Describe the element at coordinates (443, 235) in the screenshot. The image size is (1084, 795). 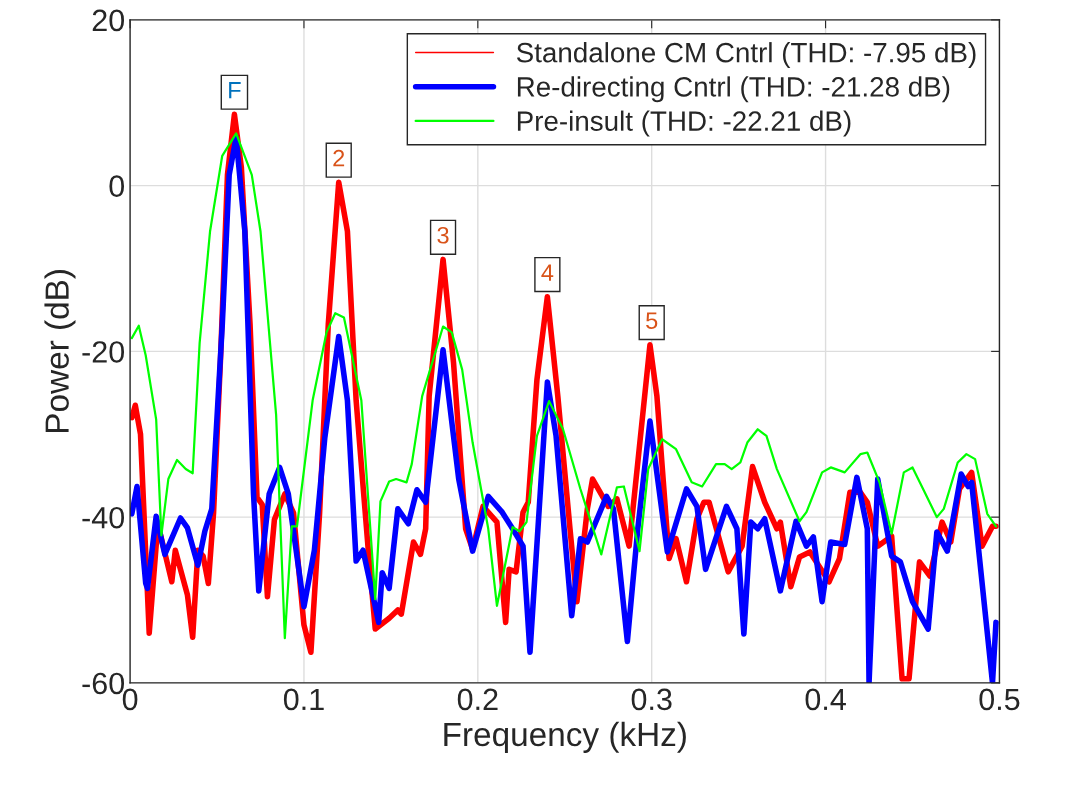
I see `annotation: 3` at that location.